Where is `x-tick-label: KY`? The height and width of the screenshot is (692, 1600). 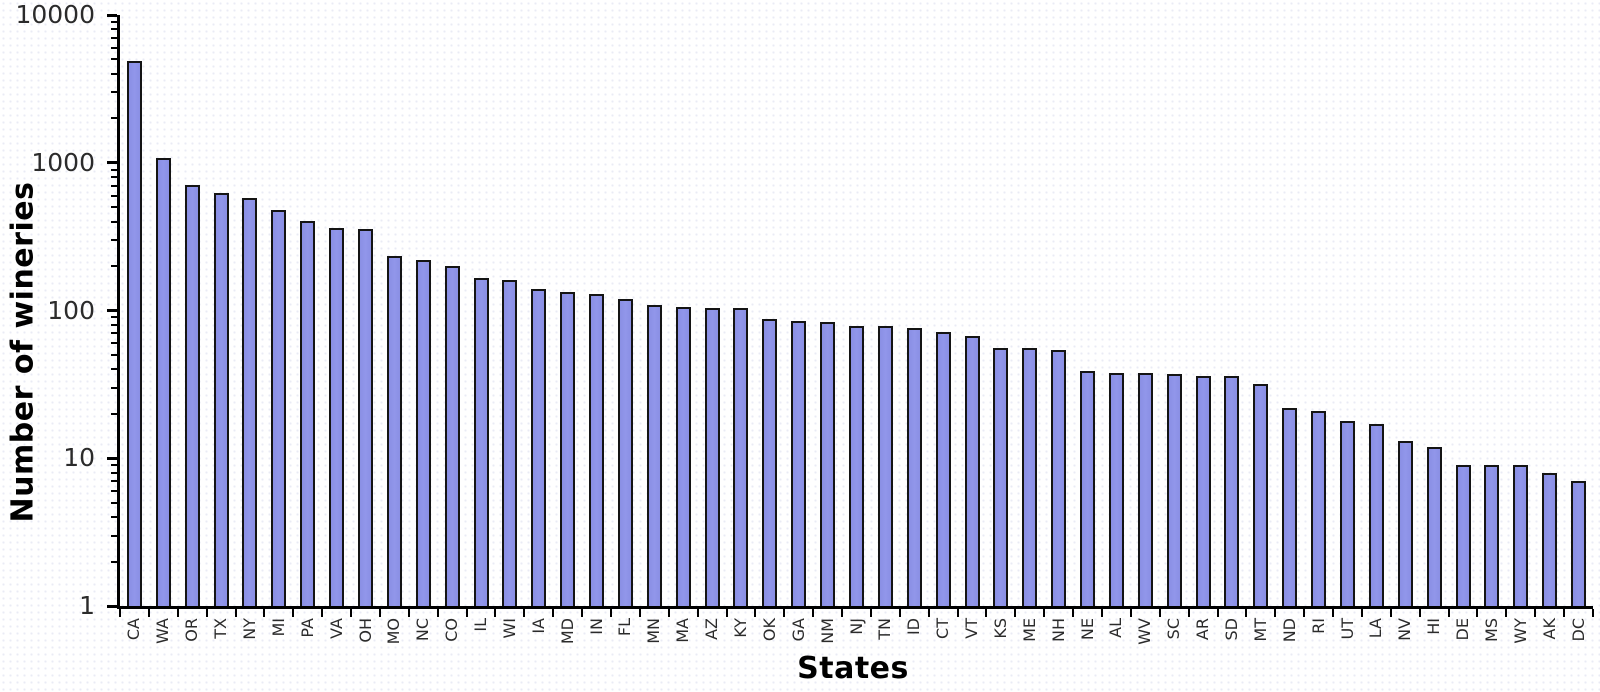 x-tick-label: KY is located at coordinates (740, 628).